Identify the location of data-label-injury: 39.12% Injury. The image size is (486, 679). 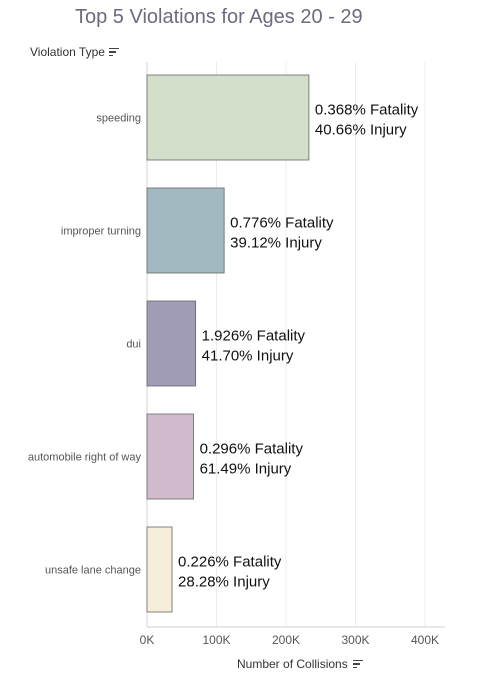
(276, 243).